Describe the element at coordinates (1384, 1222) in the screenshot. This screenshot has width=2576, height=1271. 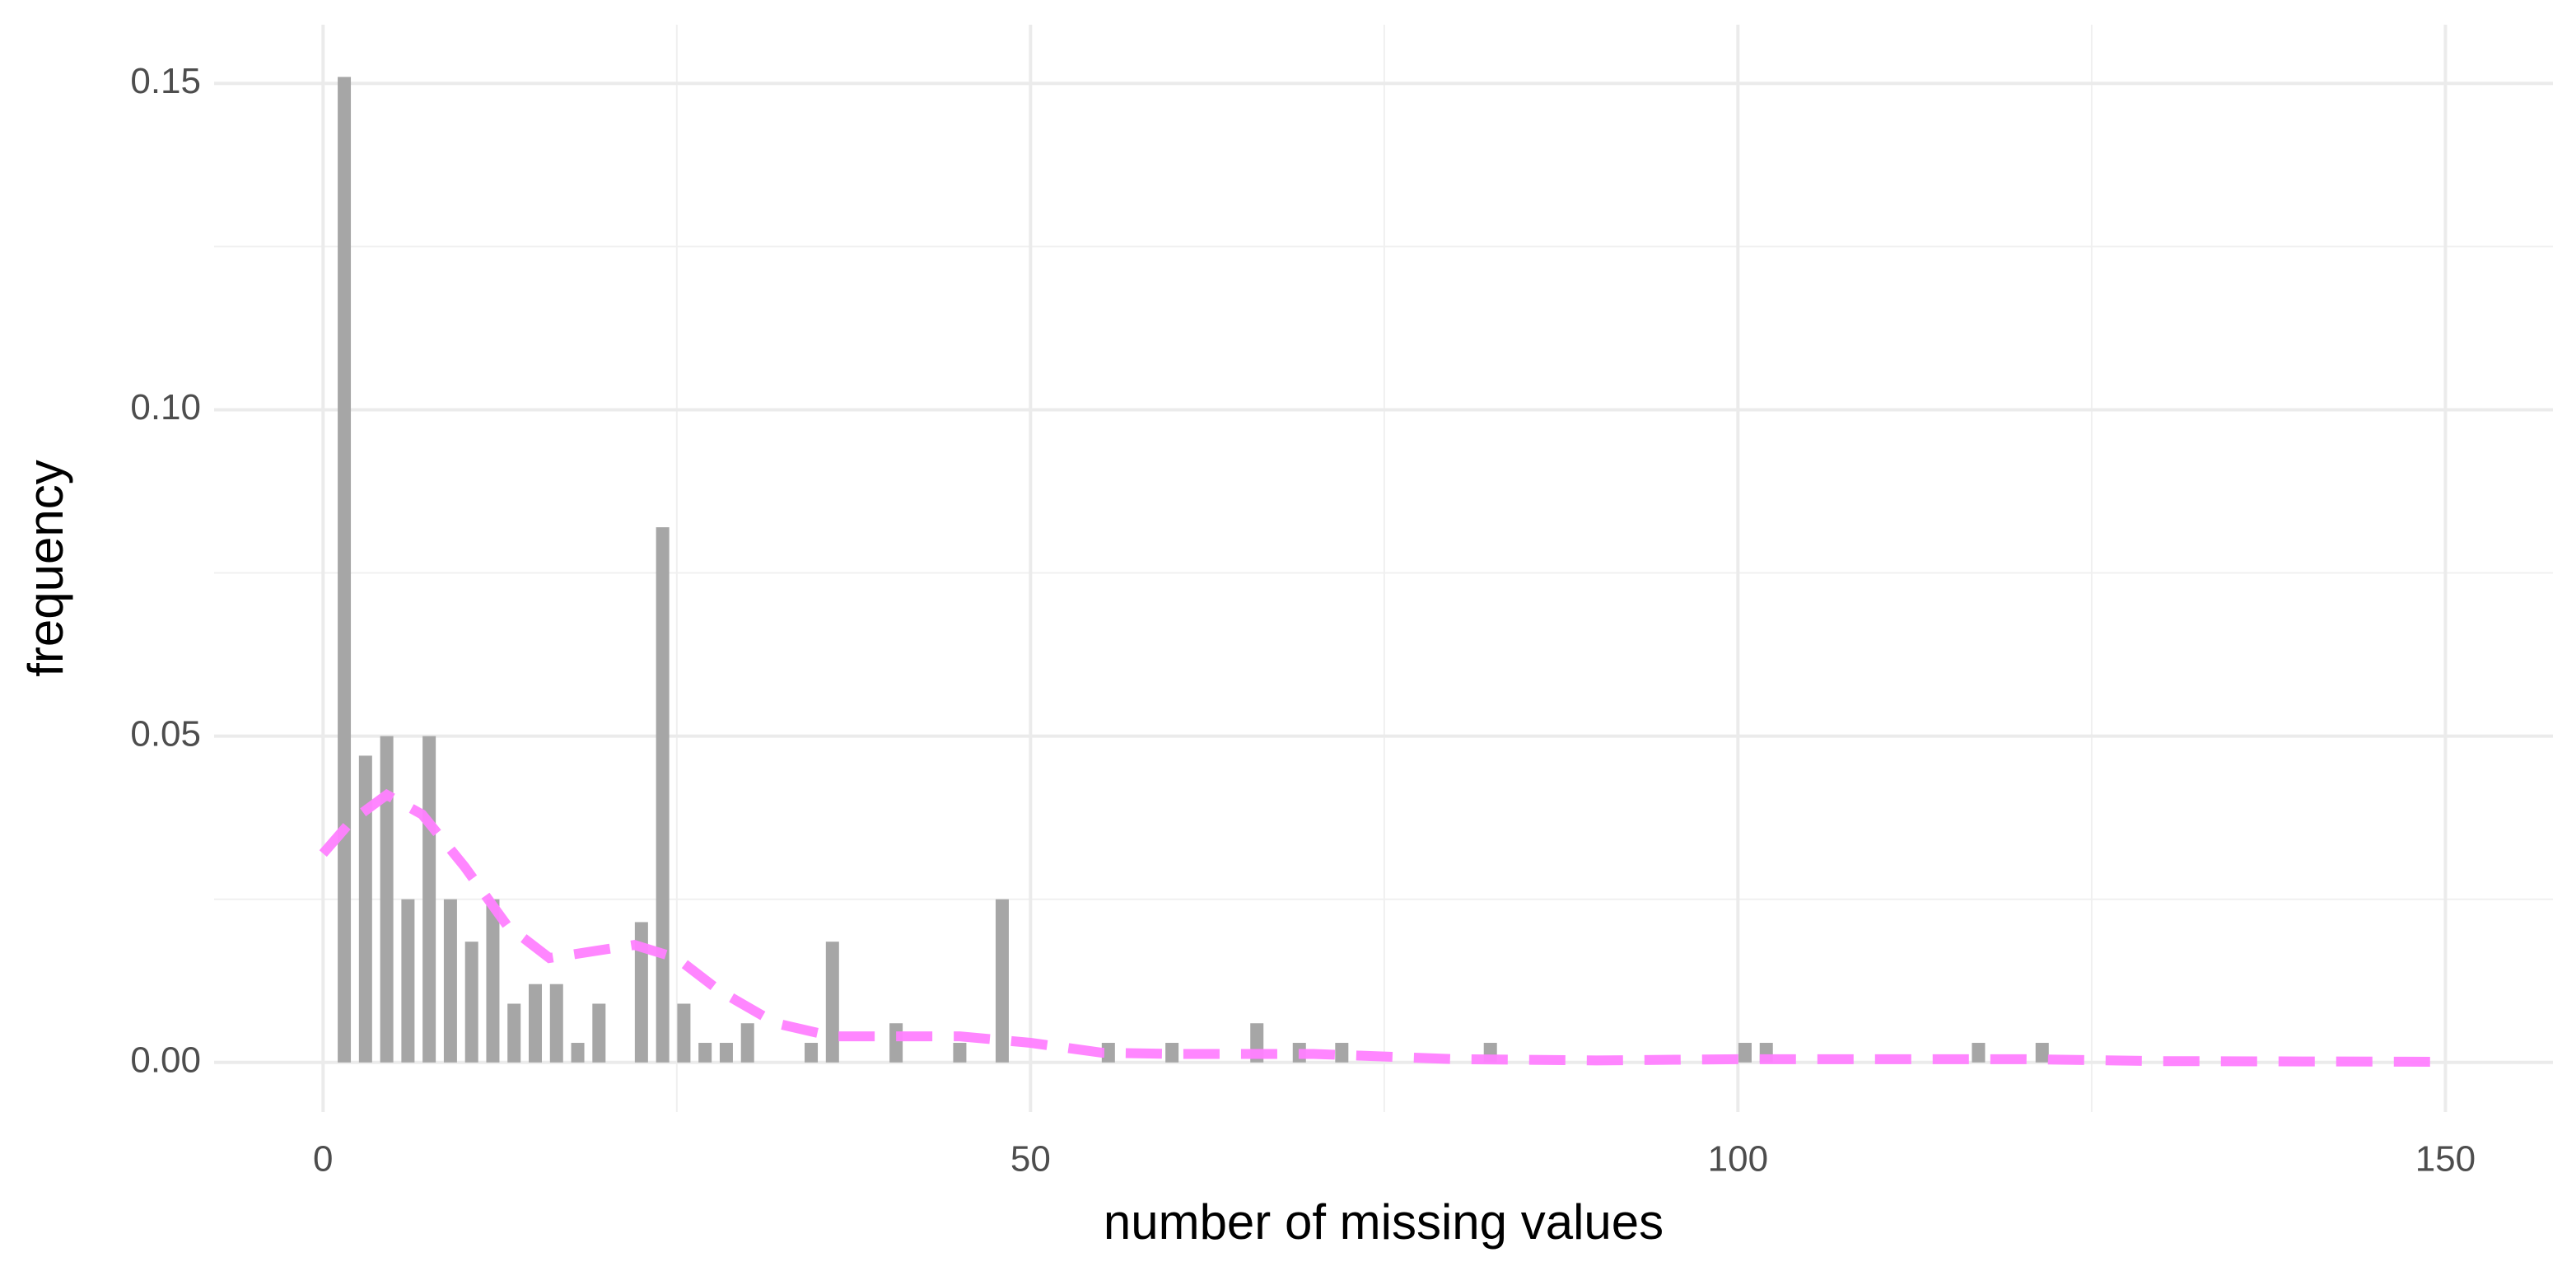
I see `x-axis-title: number of missing values` at that location.